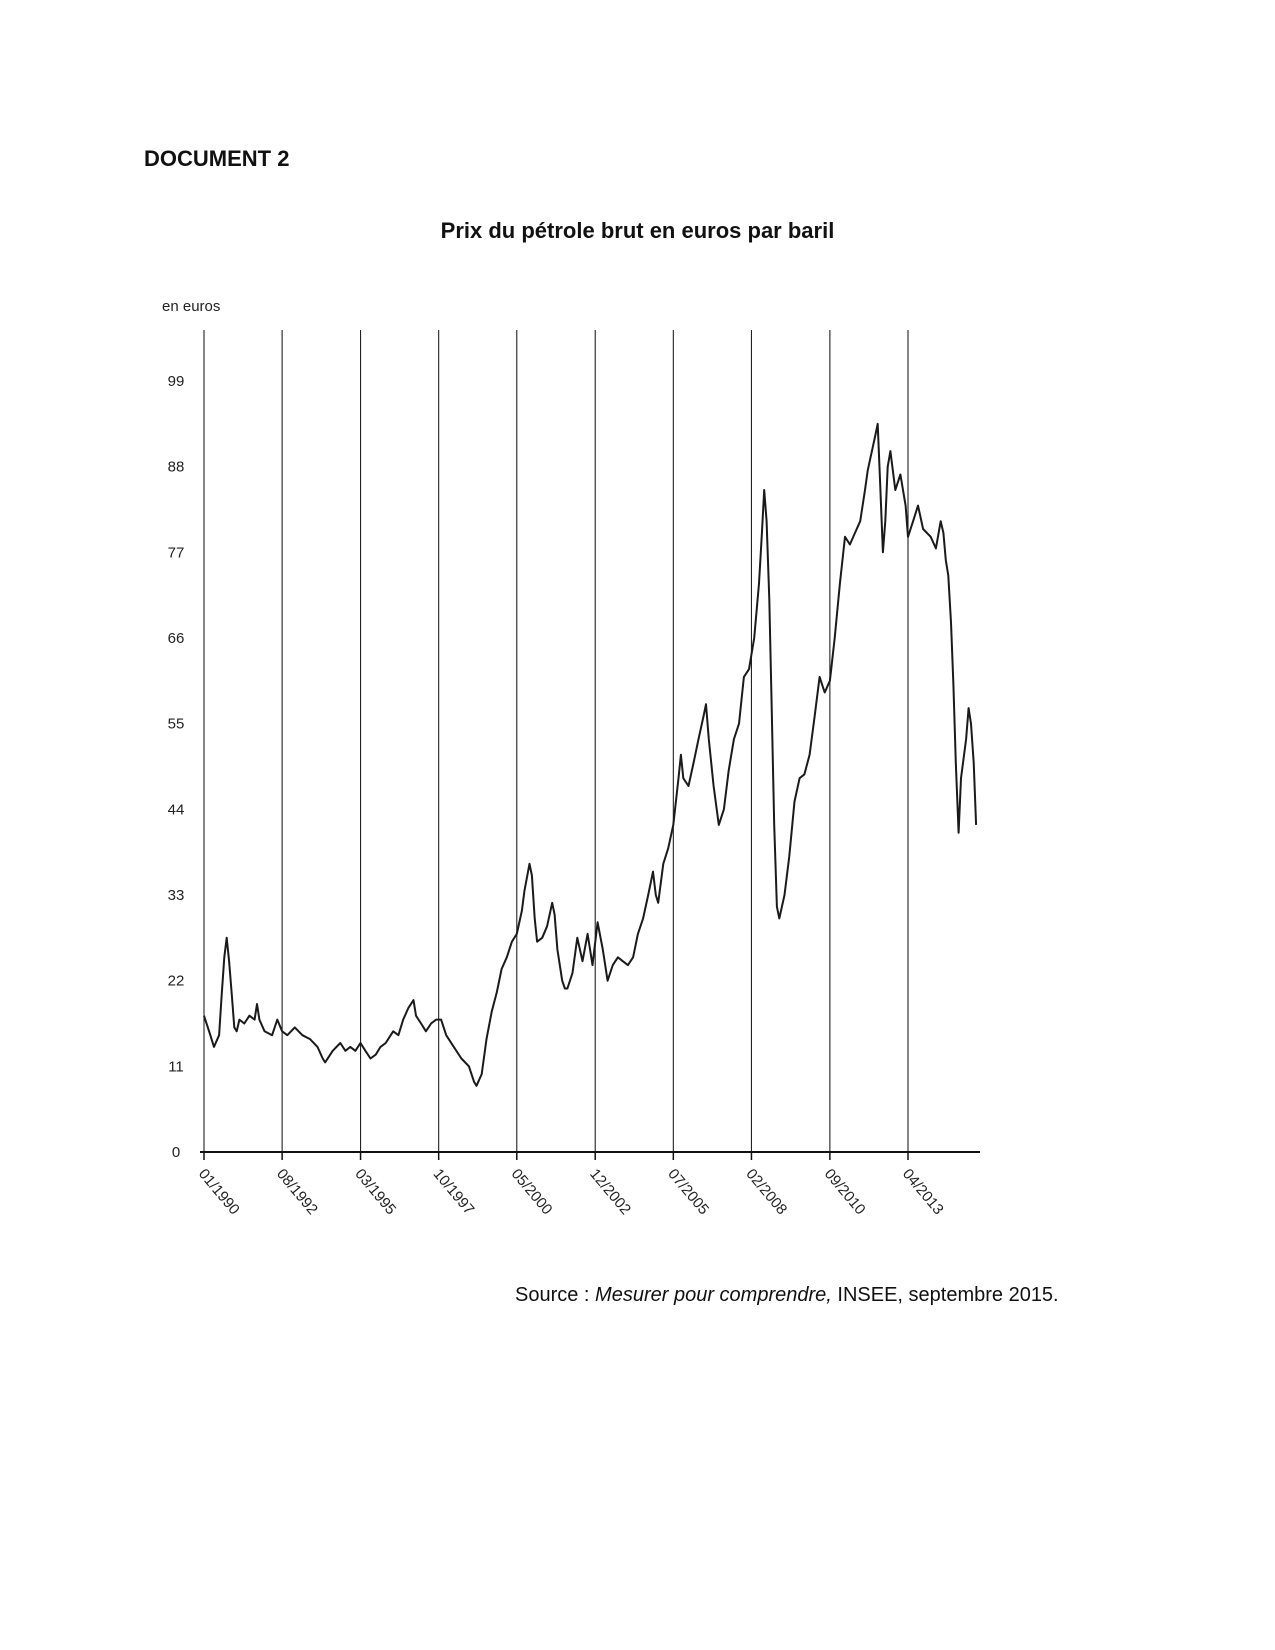  Describe the element at coordinates (688, 1192) in the screenshot. I see `x-tick-label: 07/2005` at that location.